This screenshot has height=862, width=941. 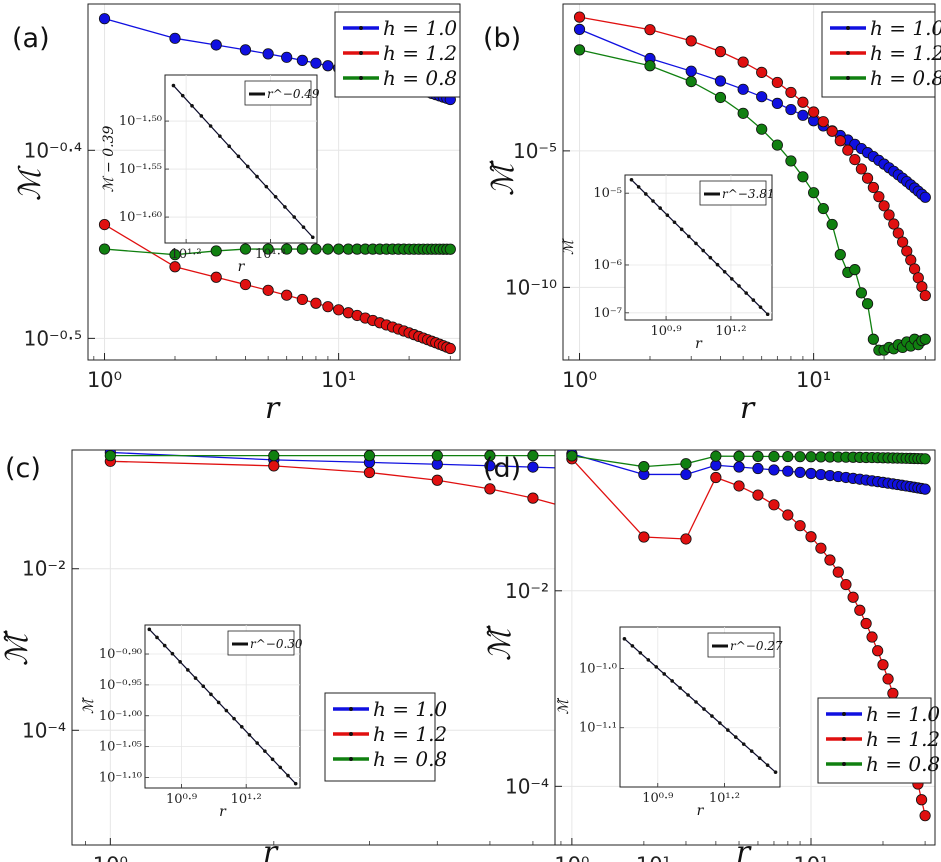 I want to click on legend-label: h = 1.2, so click(x=905, y=53).